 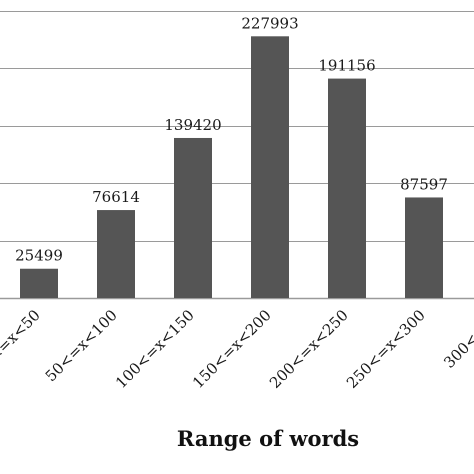 What do you see at coordinates (269, 23) in the screenshot?
I see `bar-value-label: 227993` at bounding box center [269, 23].